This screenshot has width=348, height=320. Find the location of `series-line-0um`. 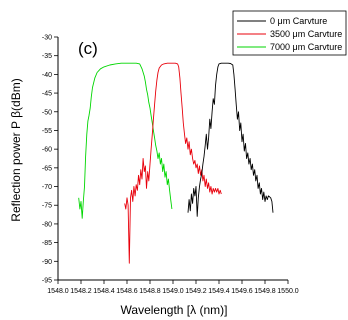

series-line-0um is located at coordinates (230, 139).